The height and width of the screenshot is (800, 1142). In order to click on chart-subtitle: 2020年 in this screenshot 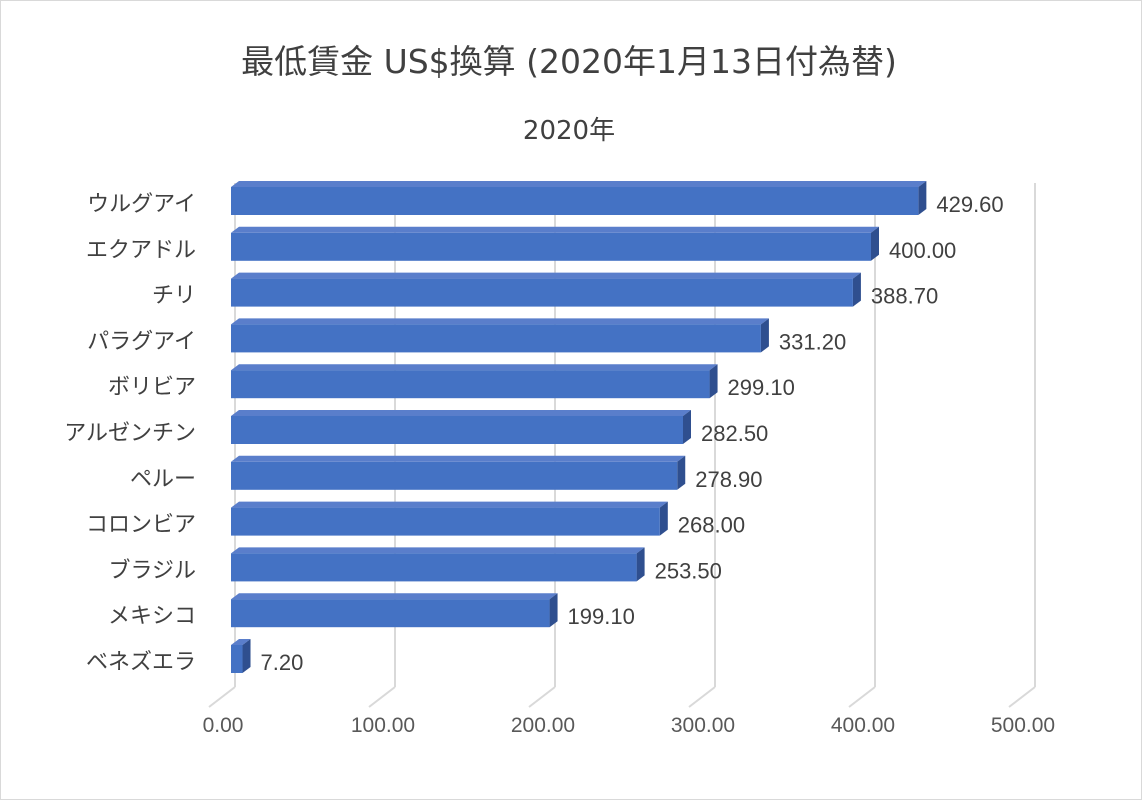, I will do `click(569, 131)`.